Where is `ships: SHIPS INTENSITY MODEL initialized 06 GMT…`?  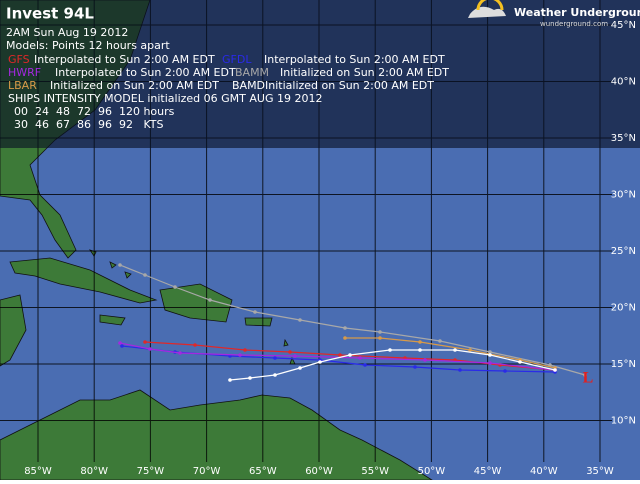
ships: SHIPS INTENSITY MODEL initialized 06 GMT… is located at coordinates (165, 98).